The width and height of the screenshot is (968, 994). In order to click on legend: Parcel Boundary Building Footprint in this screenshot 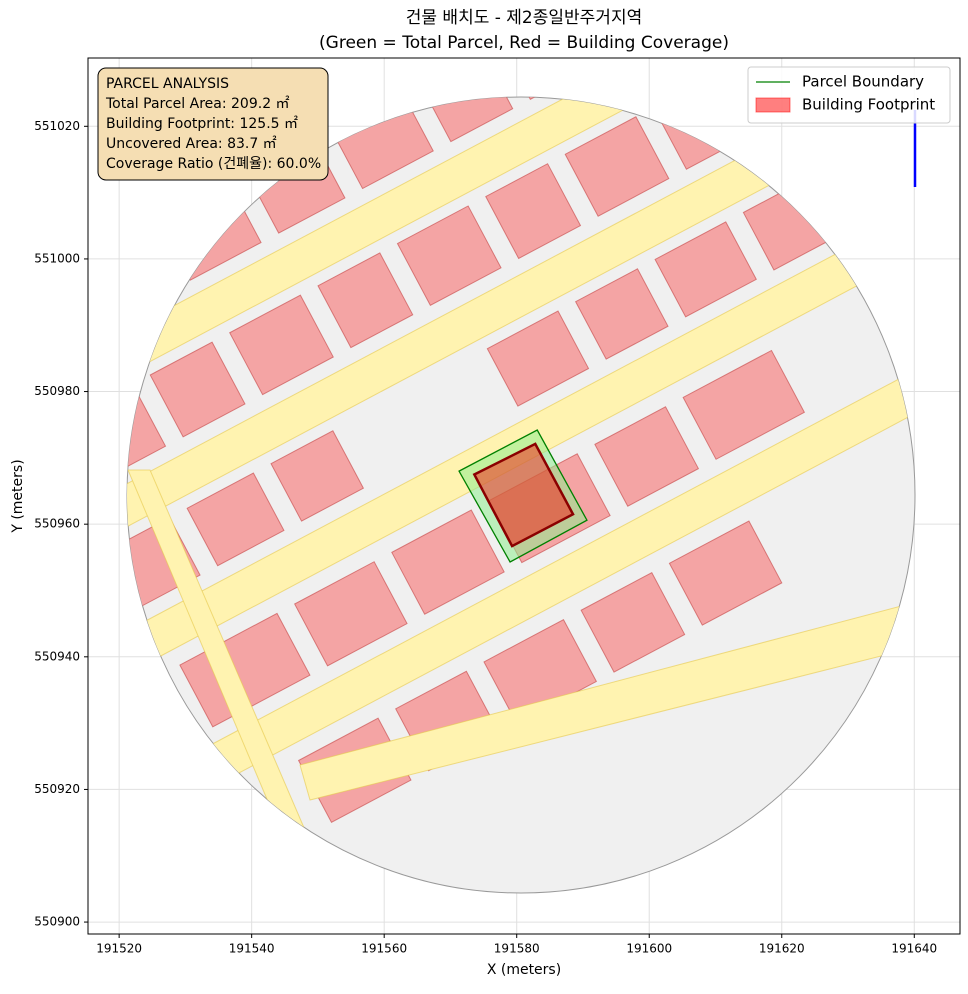, I will do `click(849, 95)`.